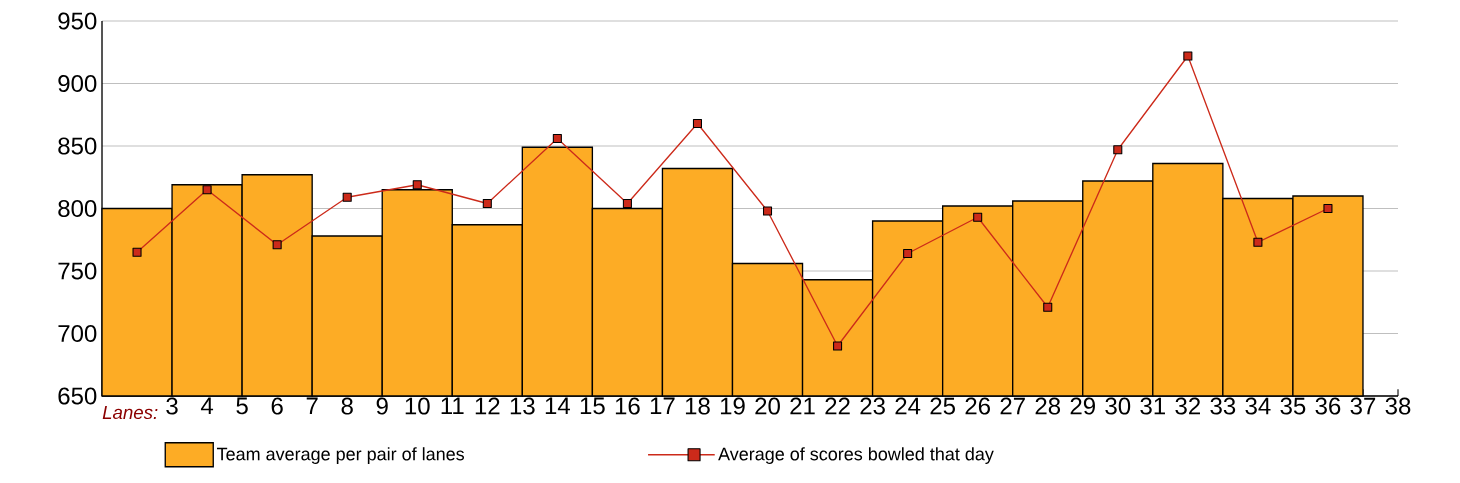 This screenshot has width=1460, height=483. I want to click on legend-label: Average of scores bowled that day, so click(856, 455).